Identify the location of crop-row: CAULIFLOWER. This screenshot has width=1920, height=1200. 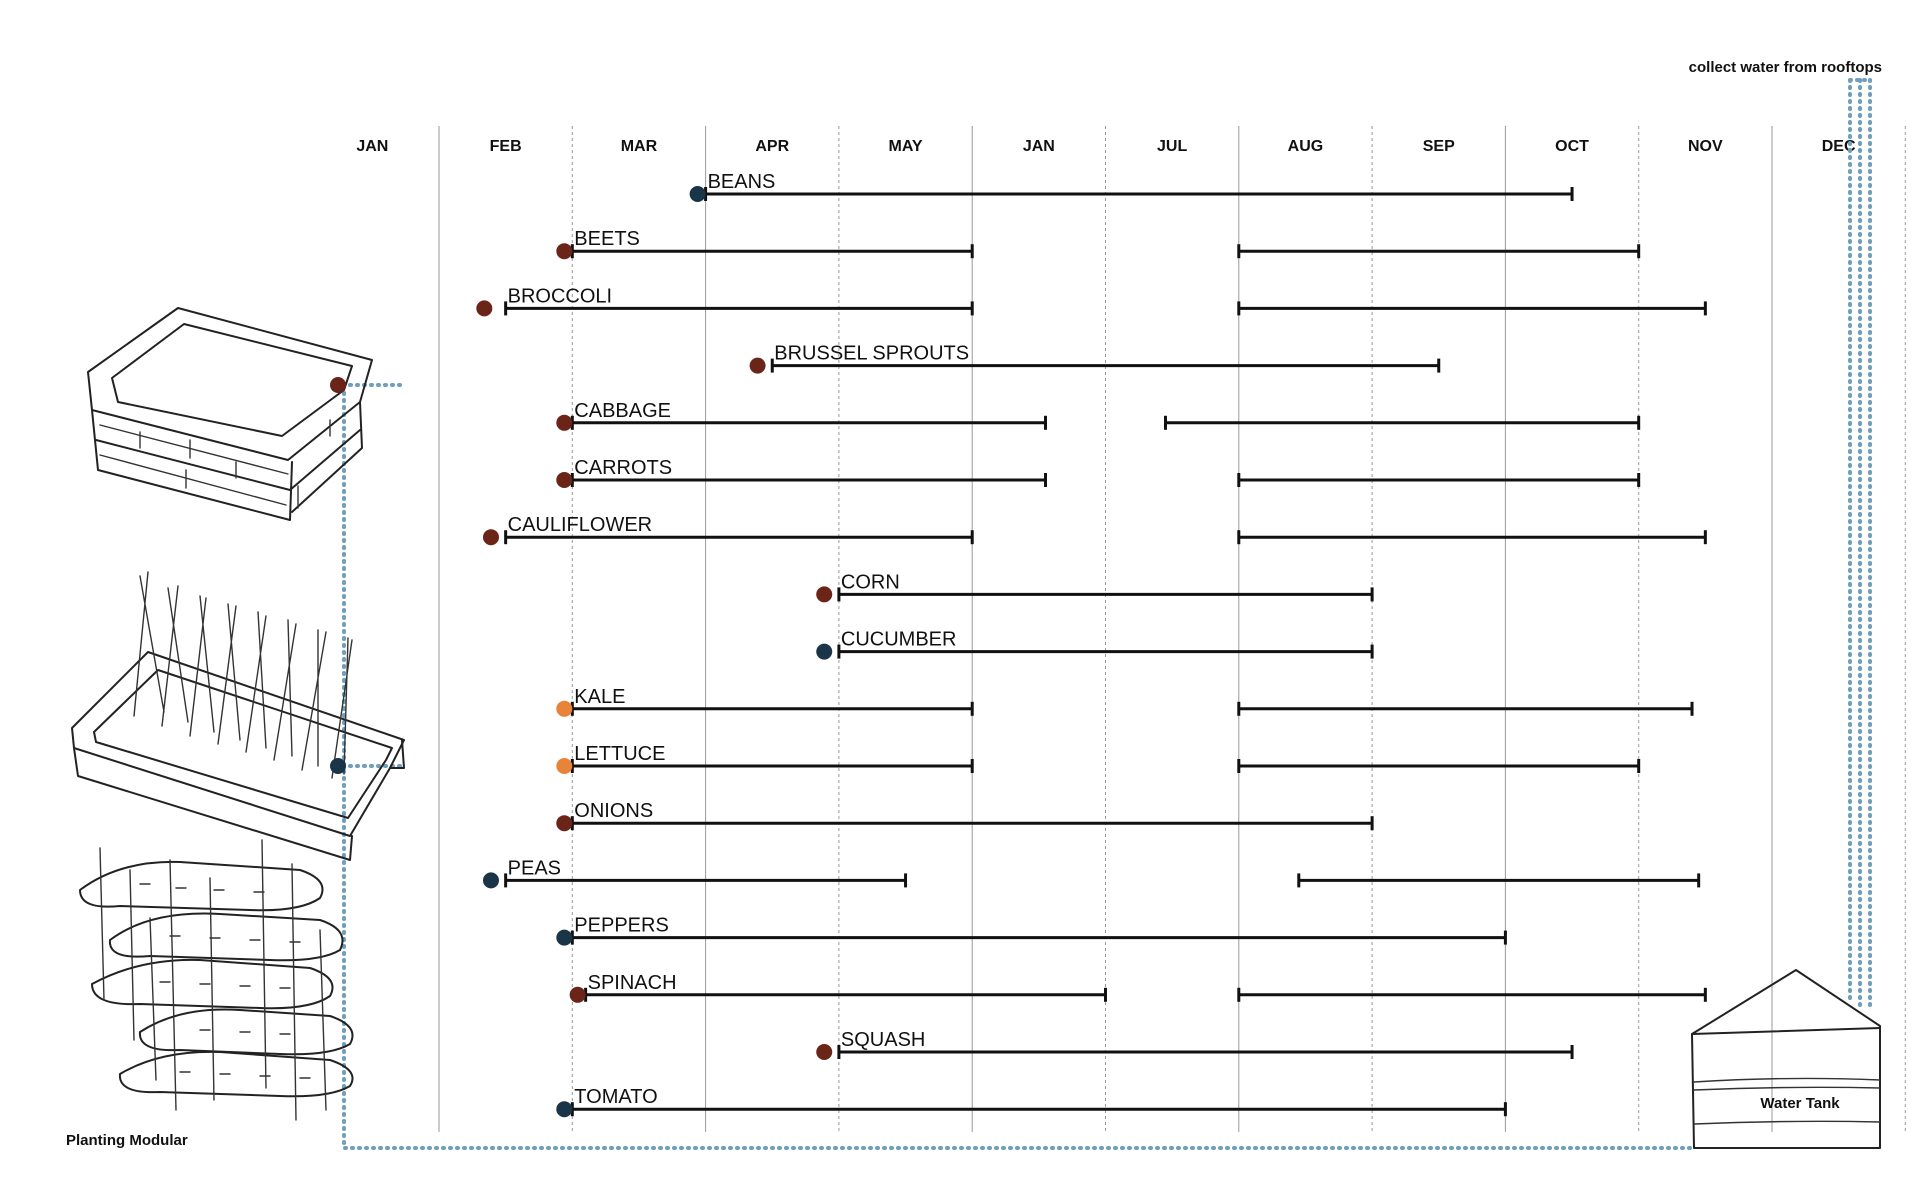
(1094, 530).